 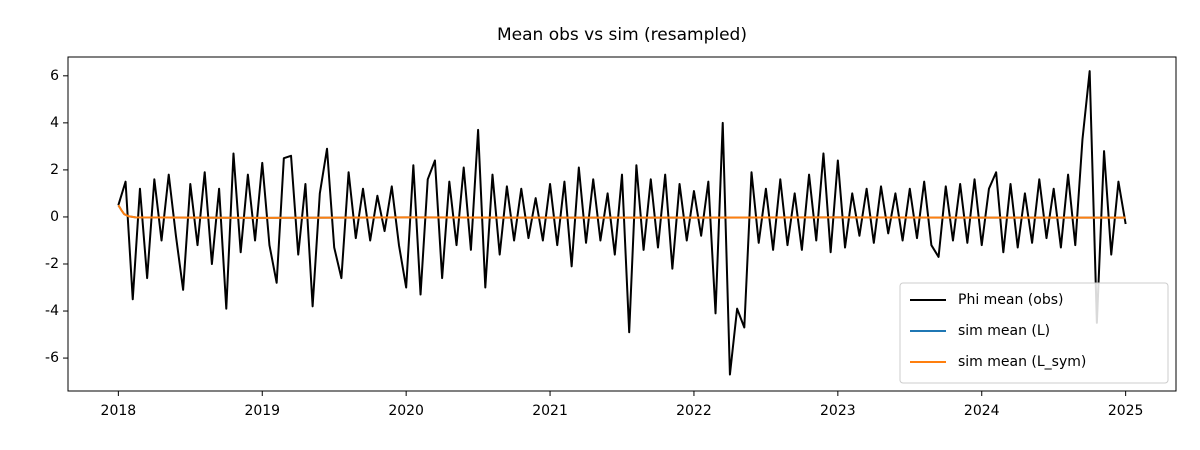 What do you see at coordinates (1004, 331) in the screenshot?
I see `legend-label: sim mean (L)` at bounding box center [1004, 331].